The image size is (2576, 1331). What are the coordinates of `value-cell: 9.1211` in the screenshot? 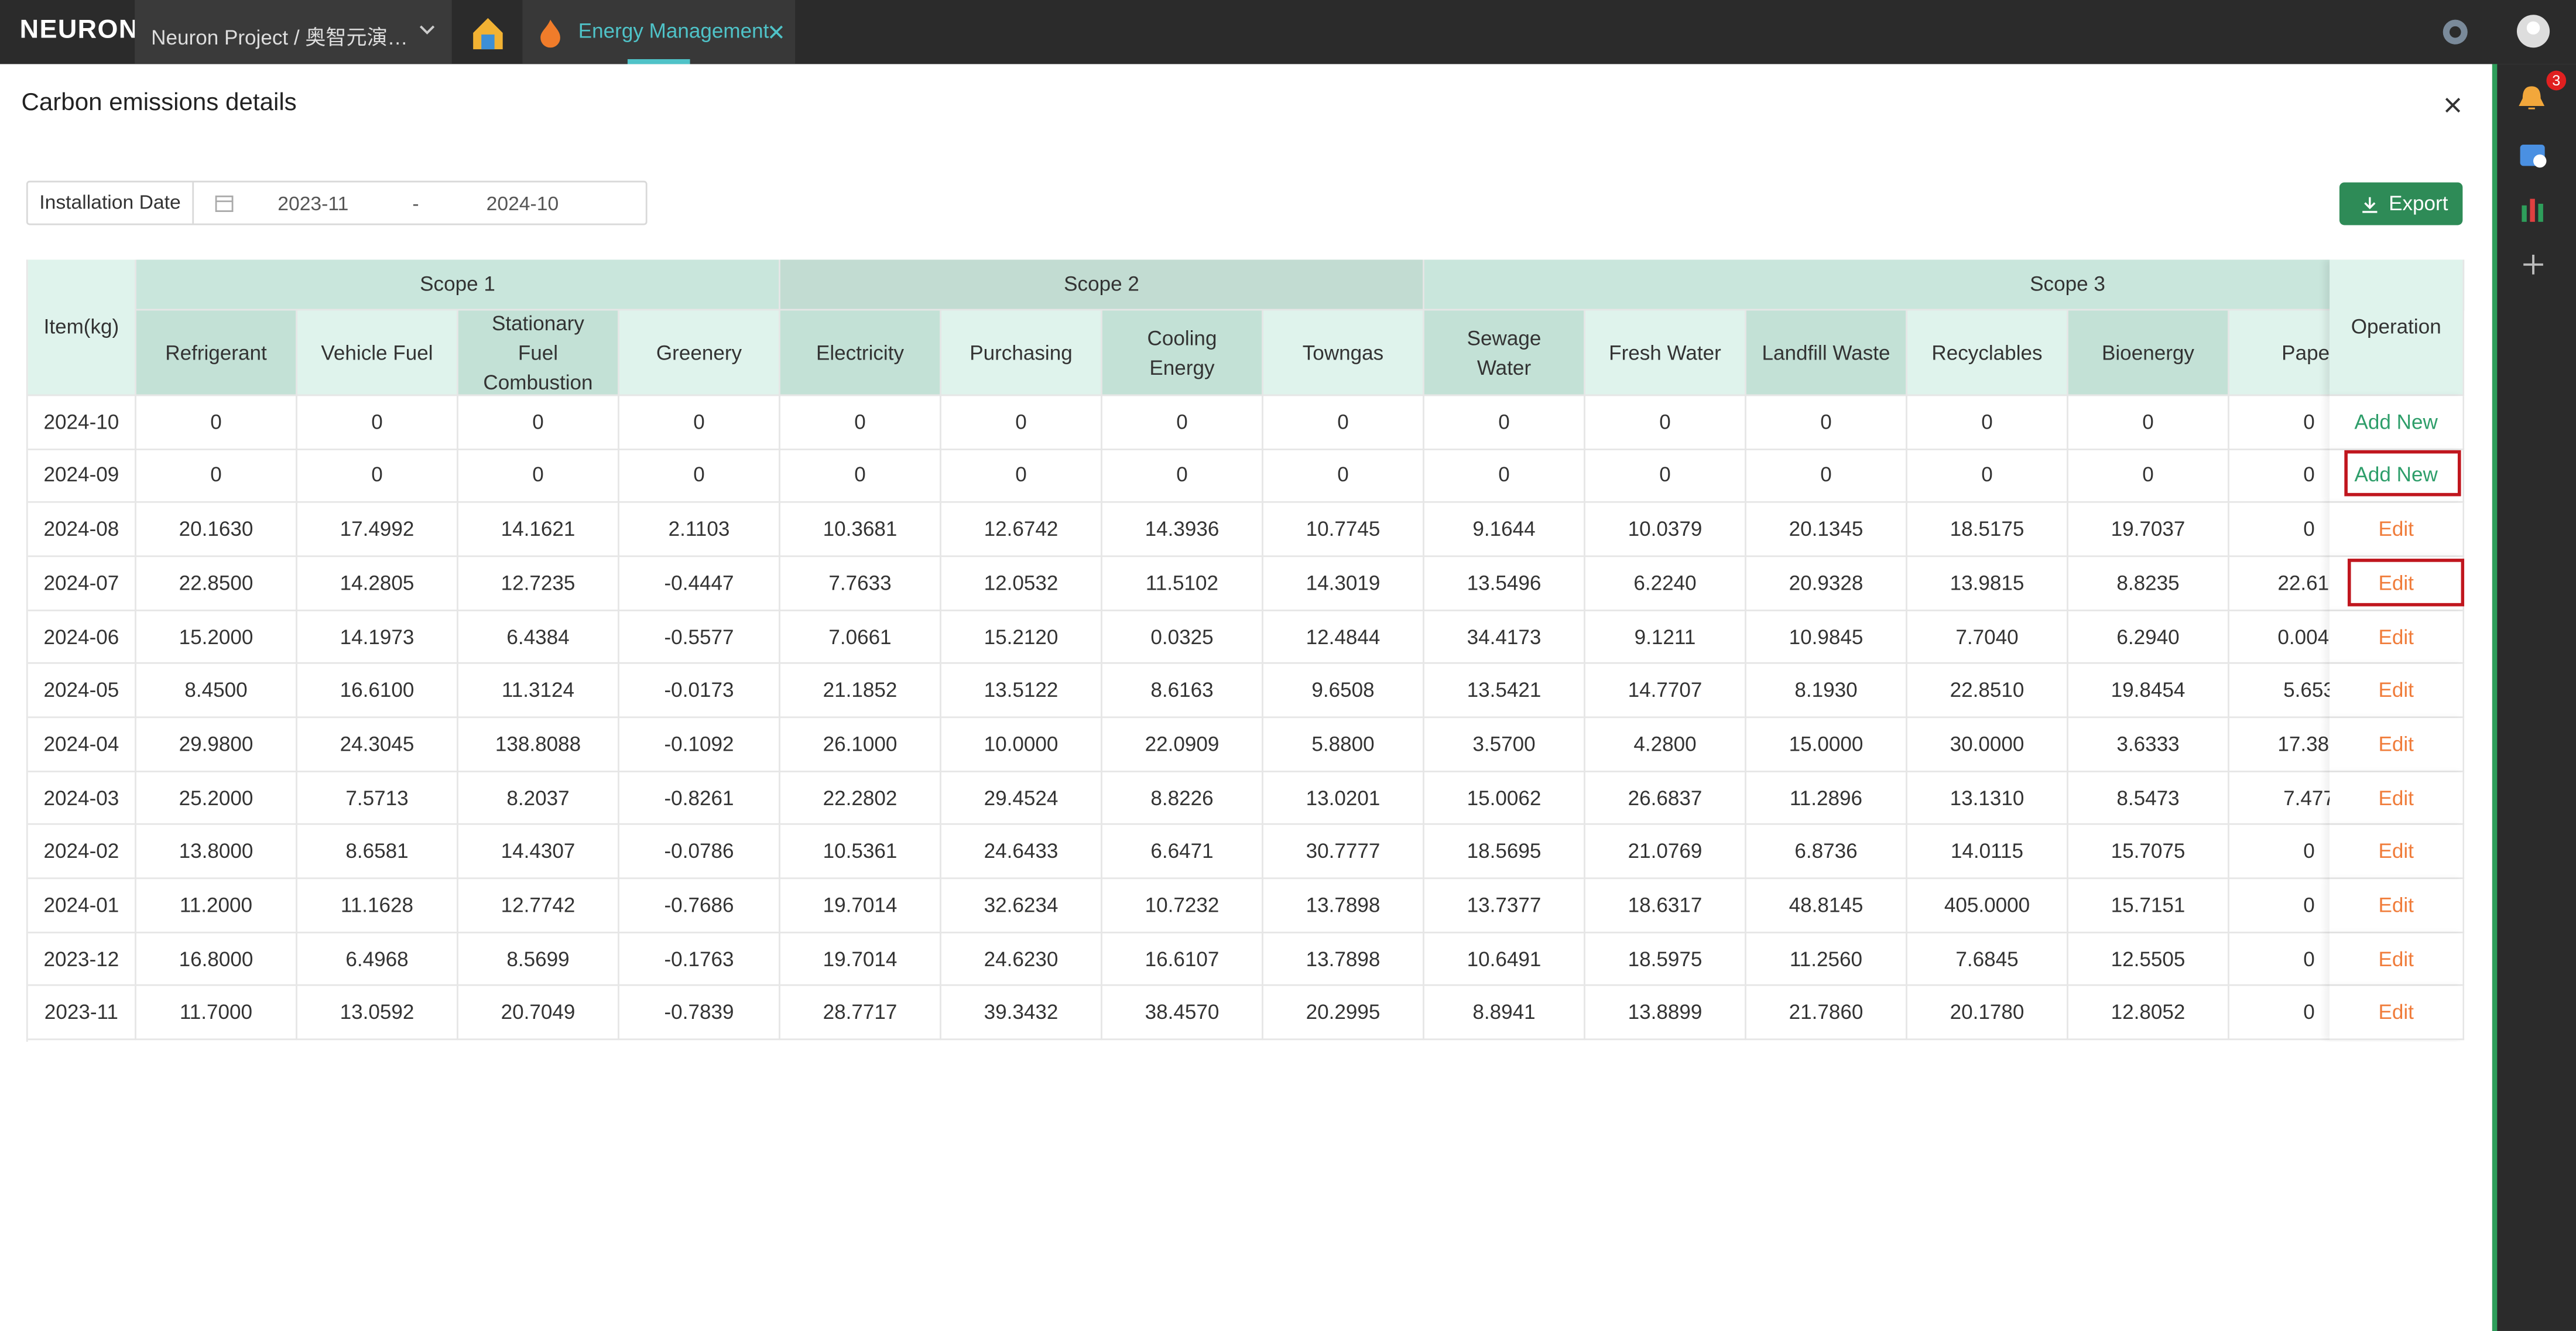 It's located at (1665, 638).